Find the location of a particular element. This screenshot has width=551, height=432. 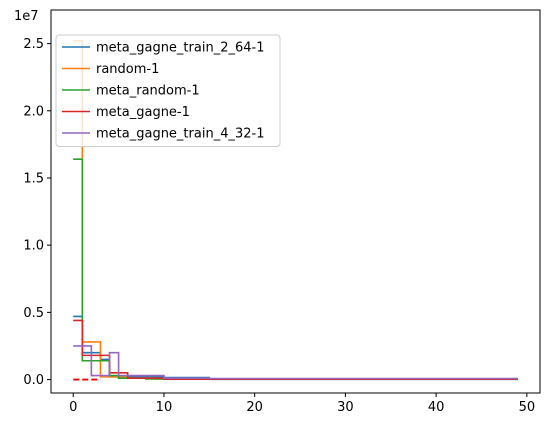

legend-label-2: random-1 is located at coordinates (127, 69).